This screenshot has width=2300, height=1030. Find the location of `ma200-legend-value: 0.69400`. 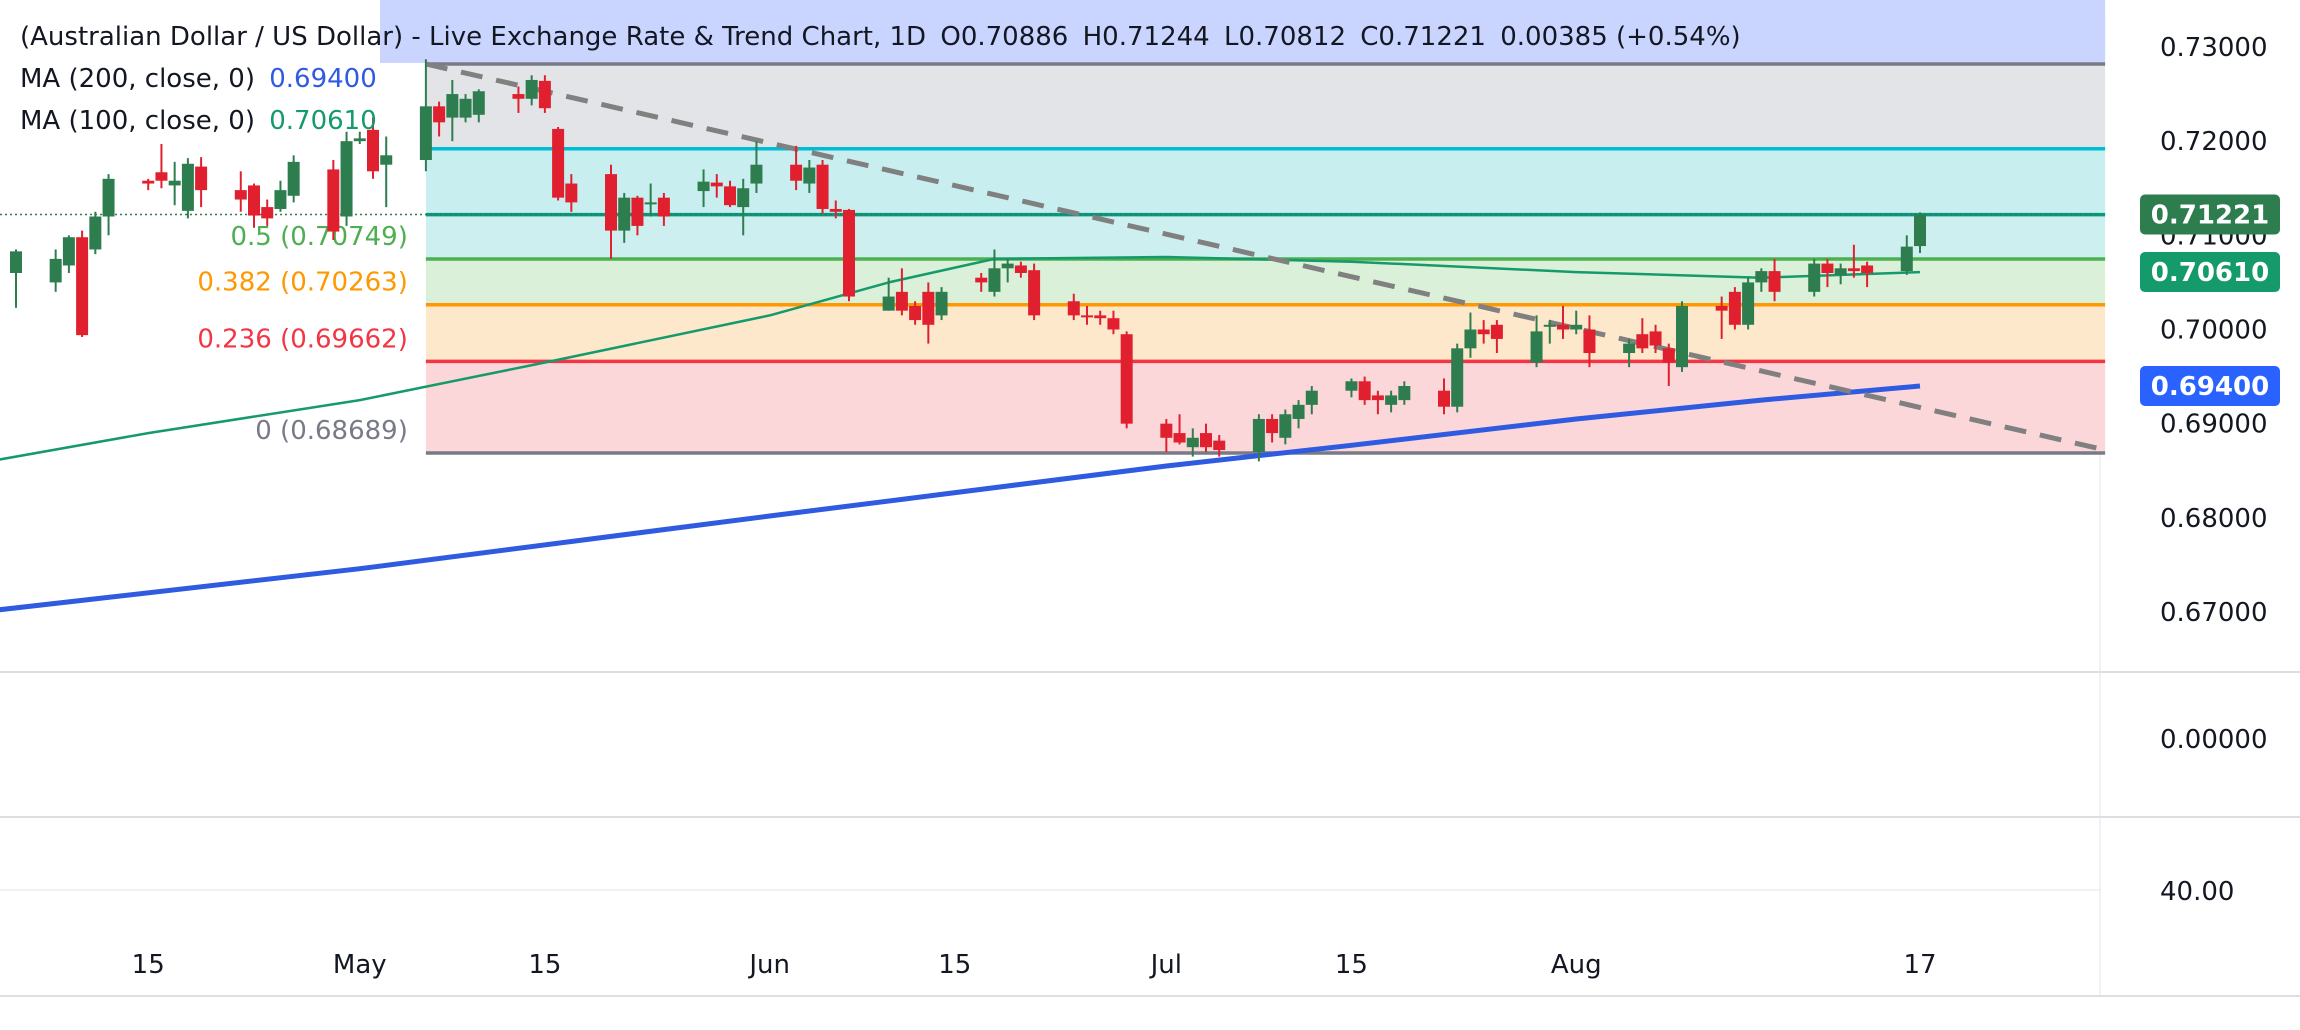

ma200-legend-value: 0.69400 is located at coordinates (323, 79).